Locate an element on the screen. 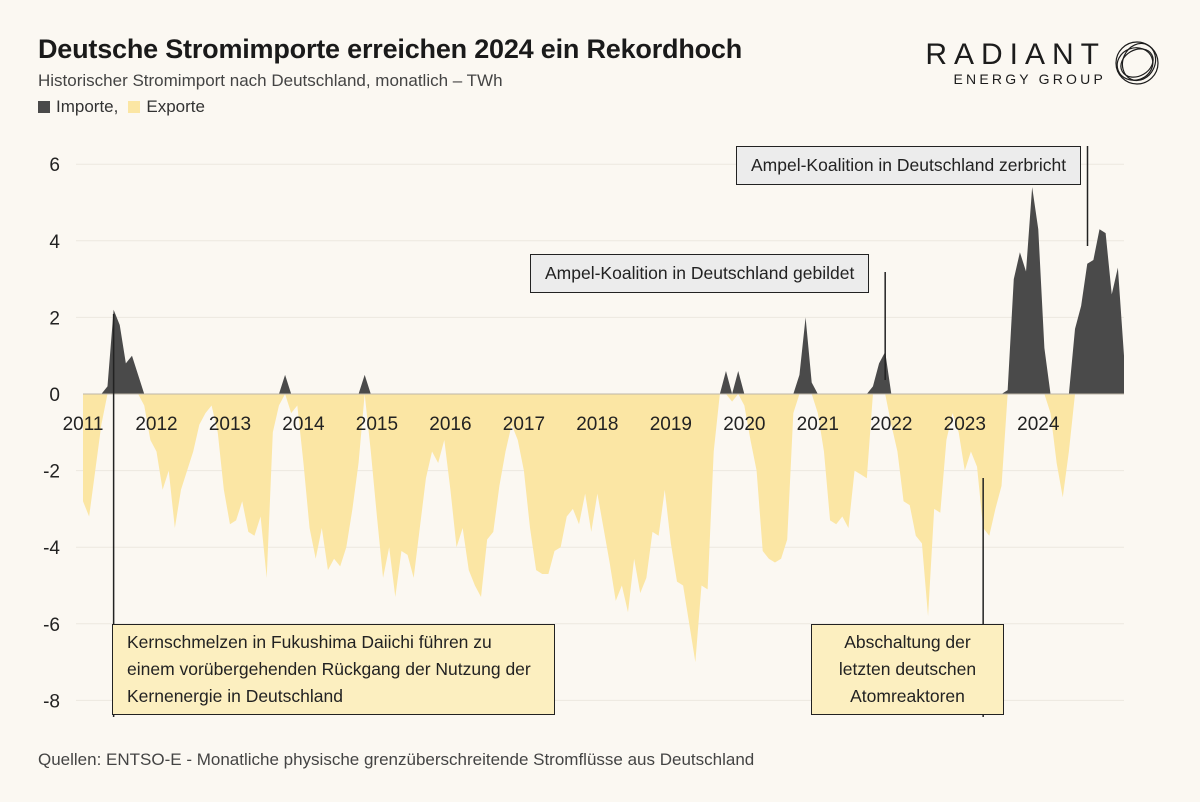  logo-sub-text: ENERGY GROUP is located at coordinates (1029, 79).